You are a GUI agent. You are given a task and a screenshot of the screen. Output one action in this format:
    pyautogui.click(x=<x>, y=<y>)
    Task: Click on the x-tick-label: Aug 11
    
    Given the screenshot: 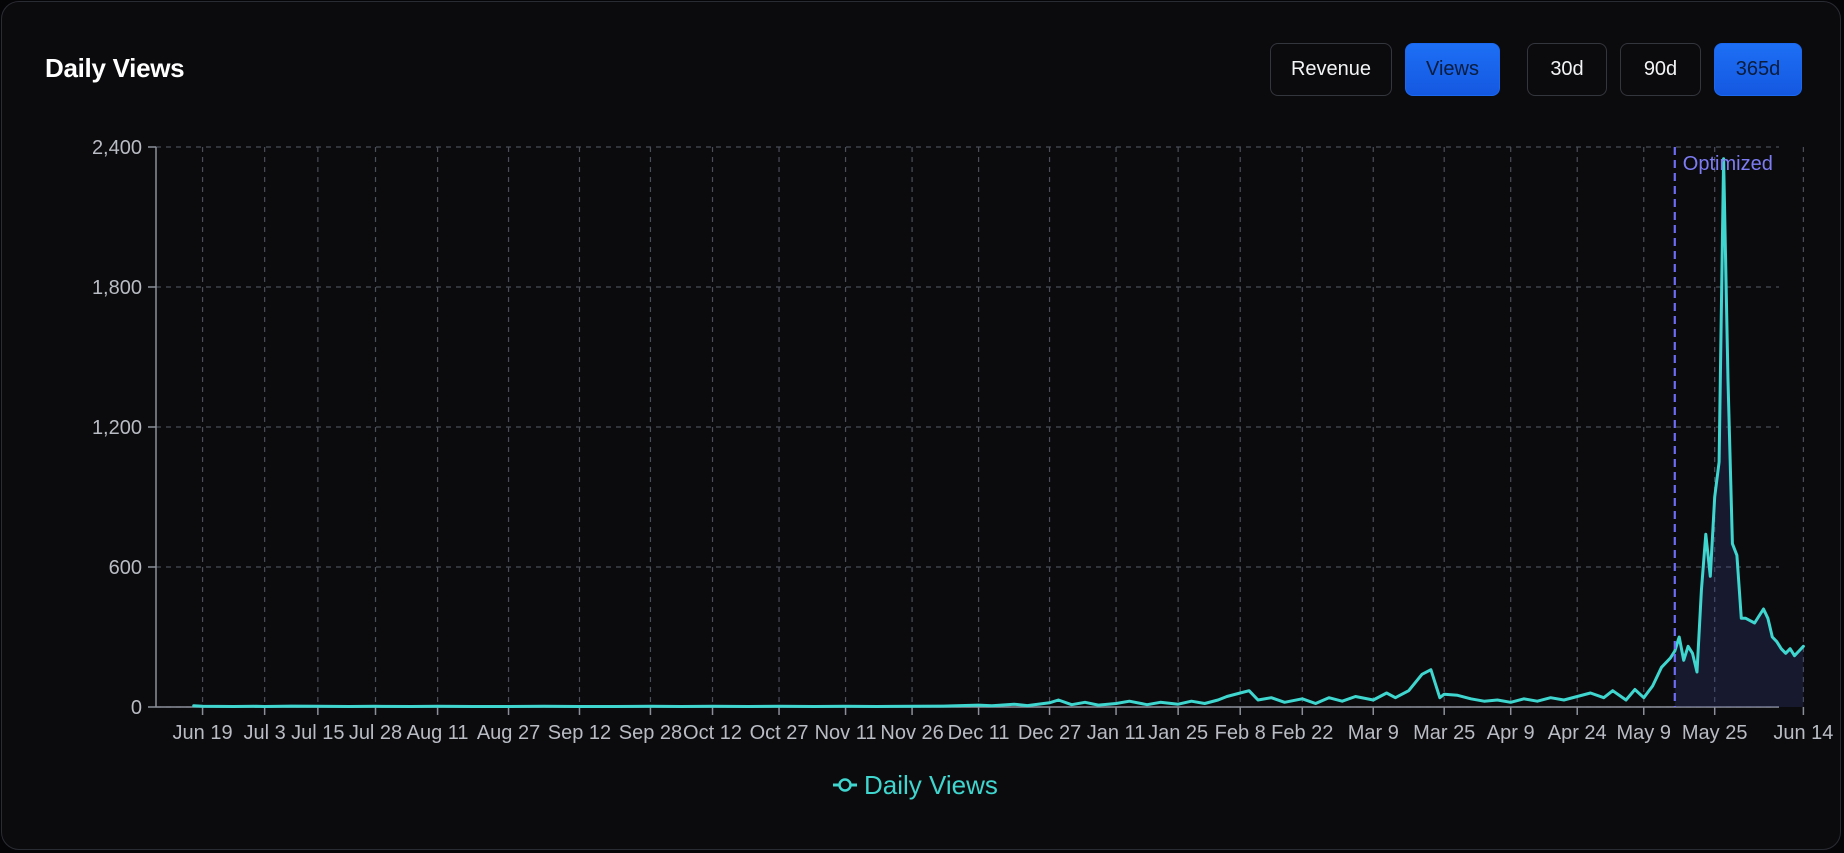 What is the action you would take?
    pyautogui.click(x=438, y=733)
    